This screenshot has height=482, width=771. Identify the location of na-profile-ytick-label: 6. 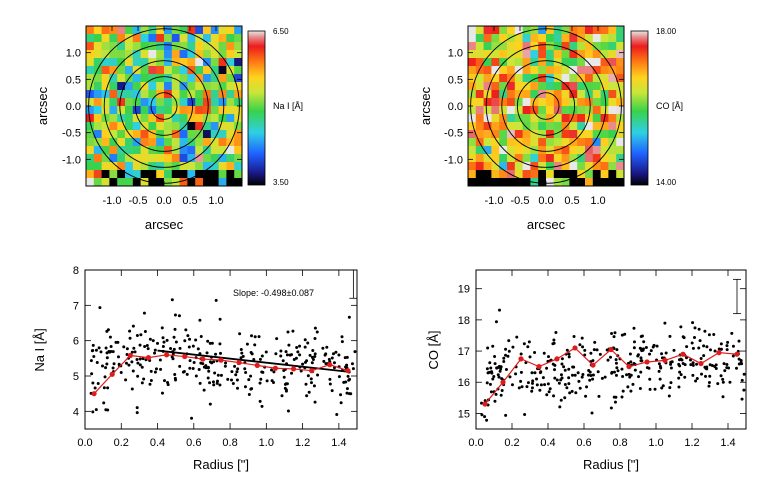
(76, 342).